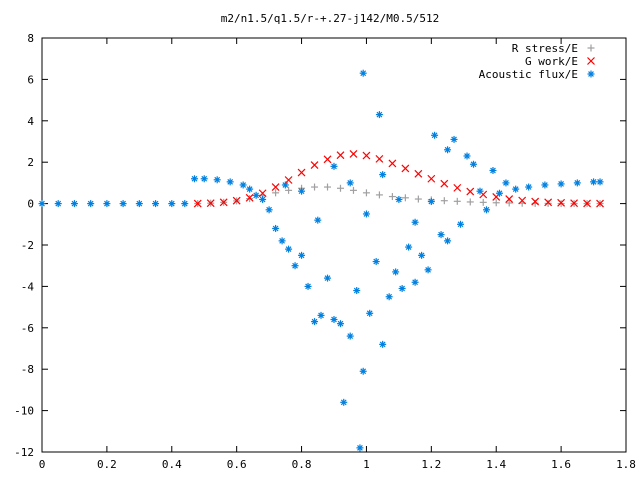 This screenshot has width=640, height=480. What do you see at coordinates (551, 61) in the screenshot?
I see `legend-label: G work/E` at bounding box center [551, 61].